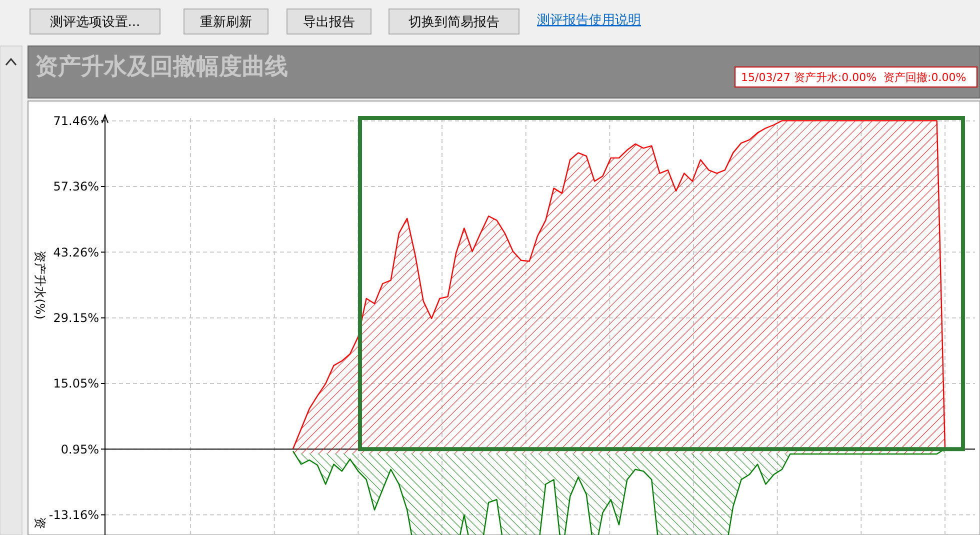 The image size is (980, 535). What do you see at coordinates (76, 187) in the screenshot?
I see `y-tick-label: 57.36%` at bounding box center [76, 187].